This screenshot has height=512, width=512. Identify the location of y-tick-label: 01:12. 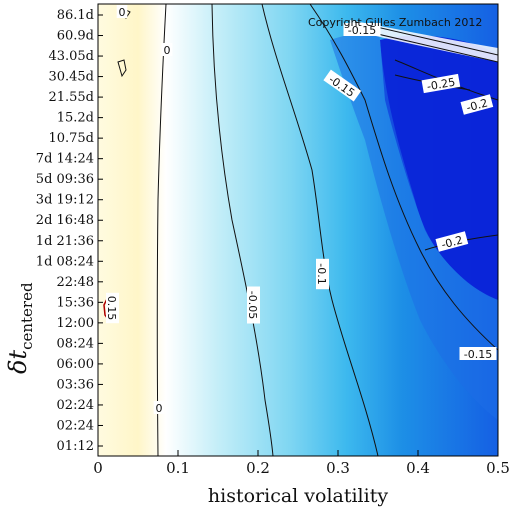
(75, 446).